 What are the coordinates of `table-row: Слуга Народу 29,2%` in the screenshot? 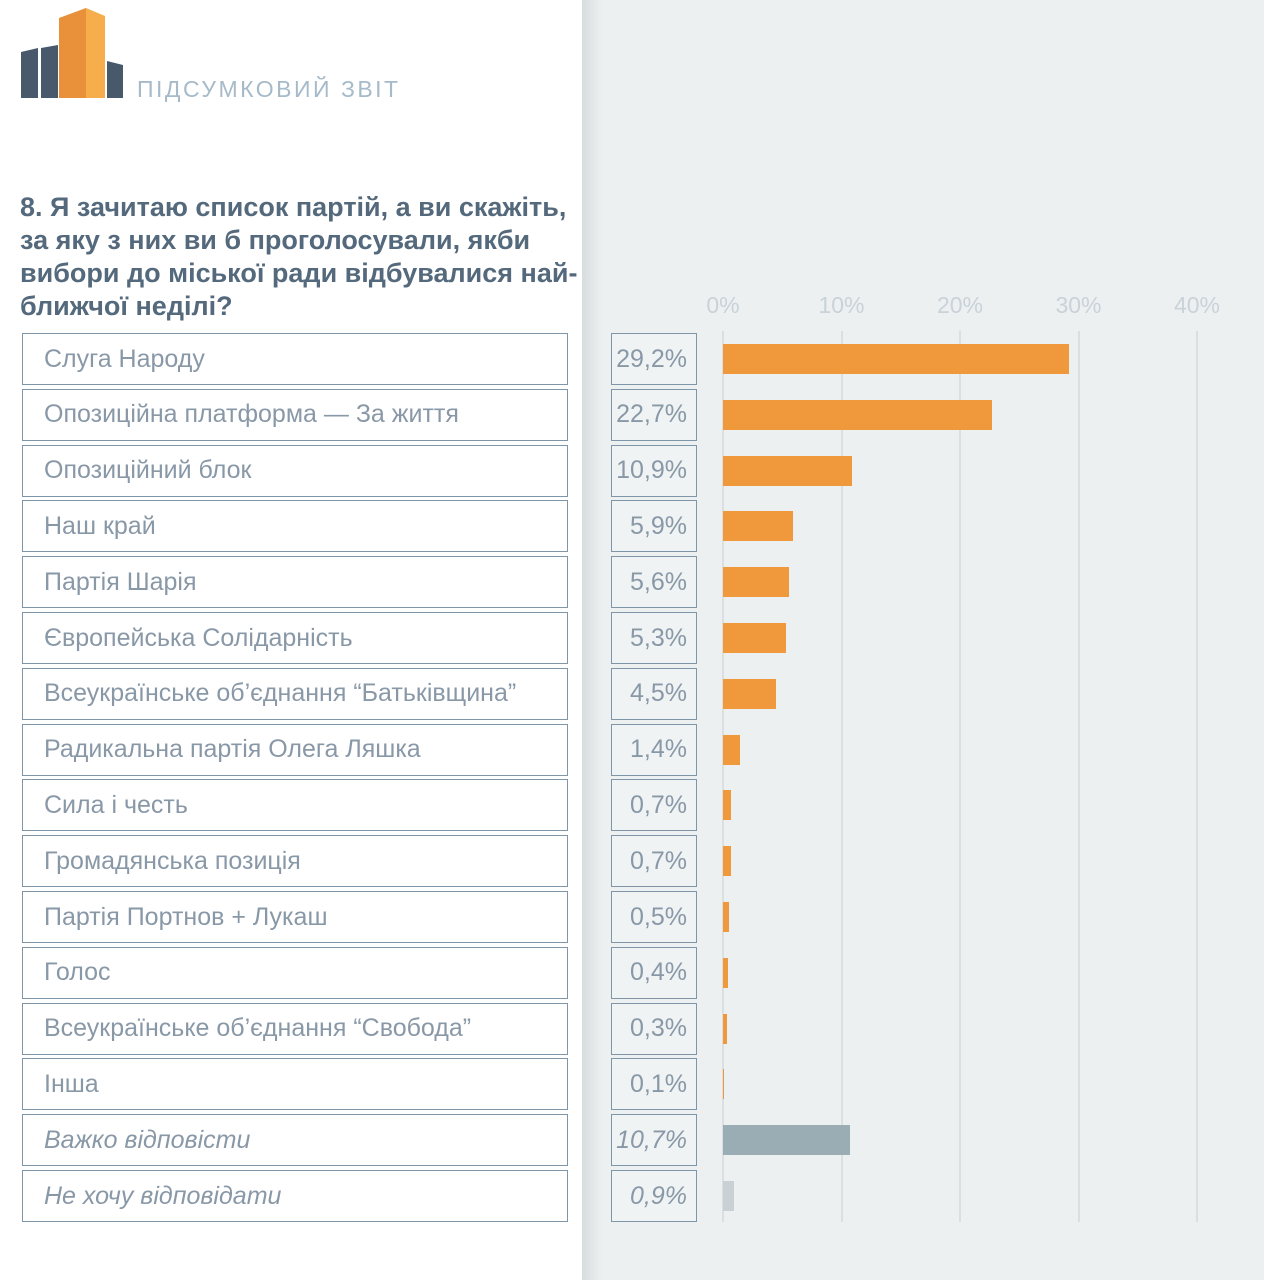 It's located at (632, 359).